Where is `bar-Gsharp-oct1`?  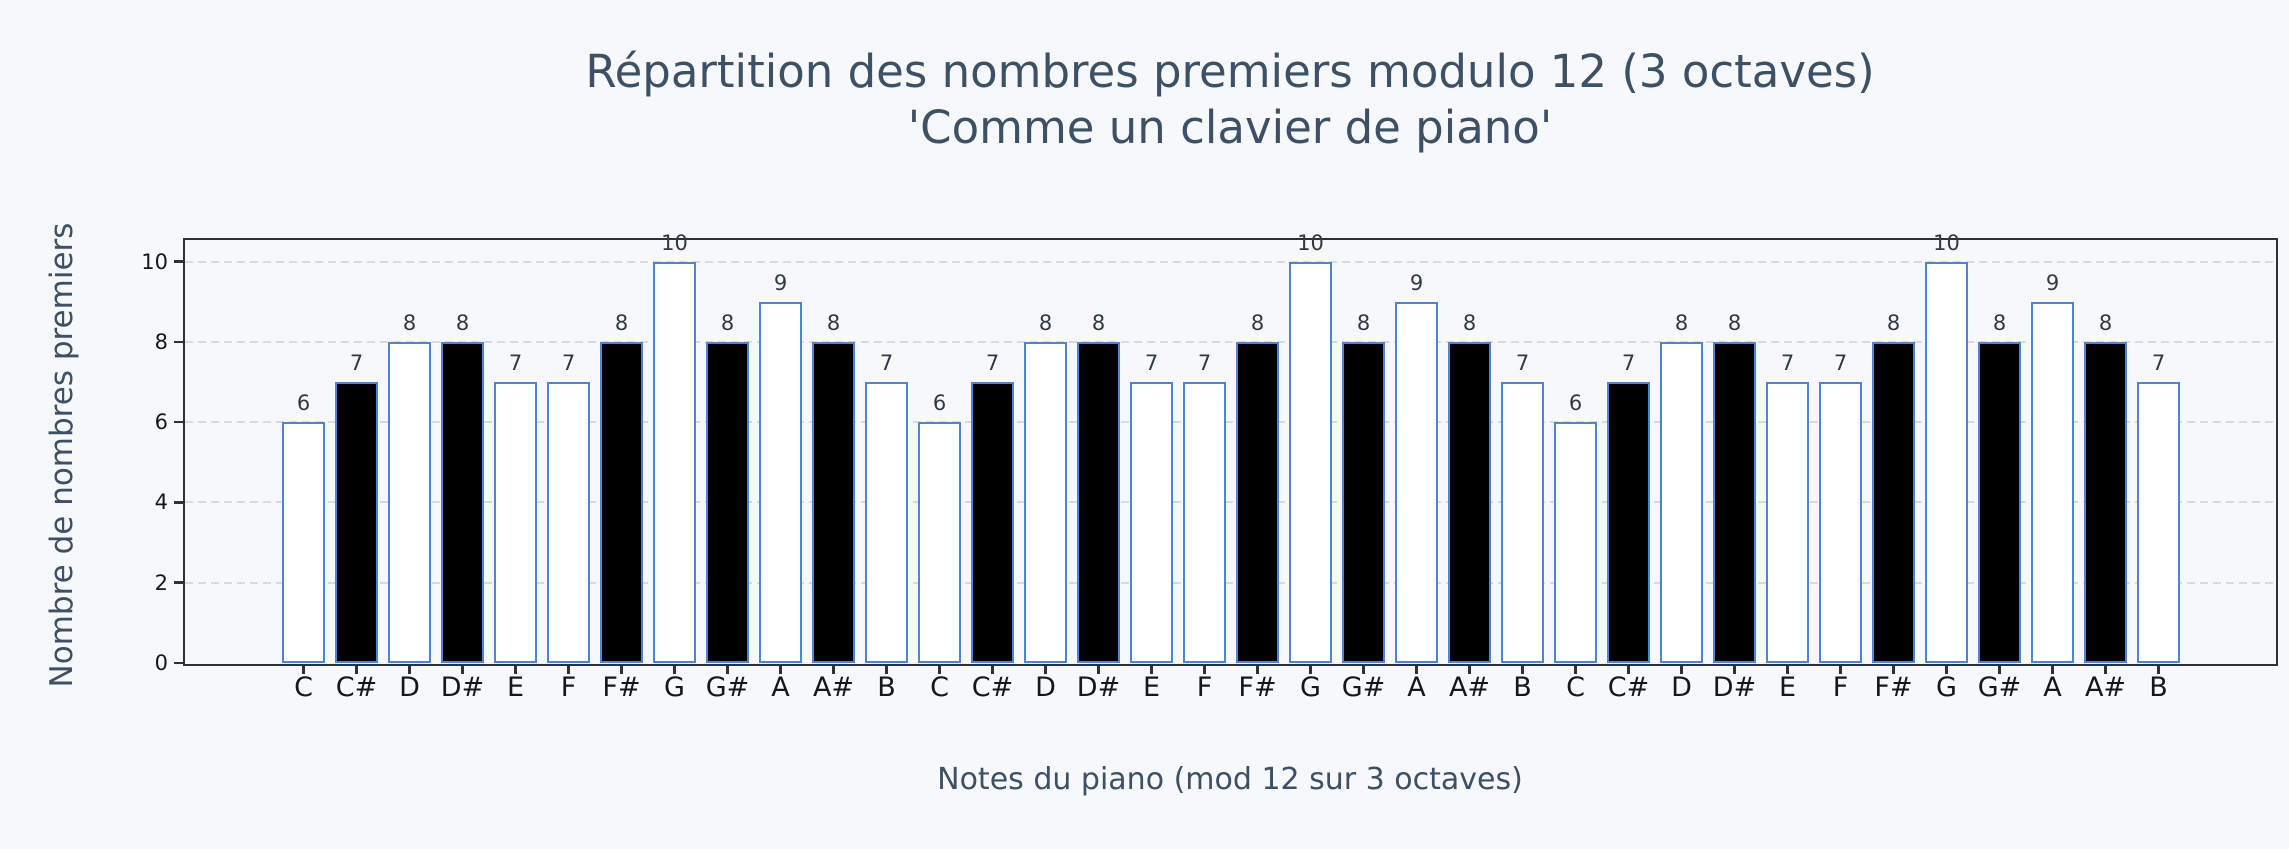 bar-Gsharp-oct1 is located at coordinates (727, 502).